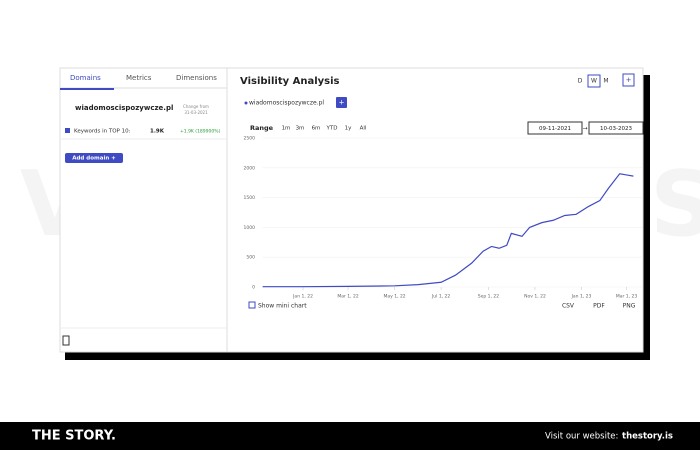 The height and width of the screenshot is (454, 700). I want to click on visit: Visit our website:, so click(581, 437).